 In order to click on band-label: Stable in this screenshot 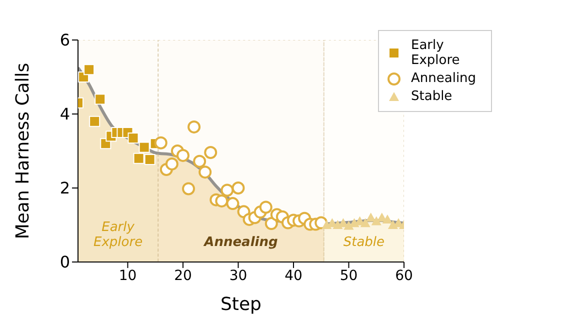, I will do `click(364, 242)`.